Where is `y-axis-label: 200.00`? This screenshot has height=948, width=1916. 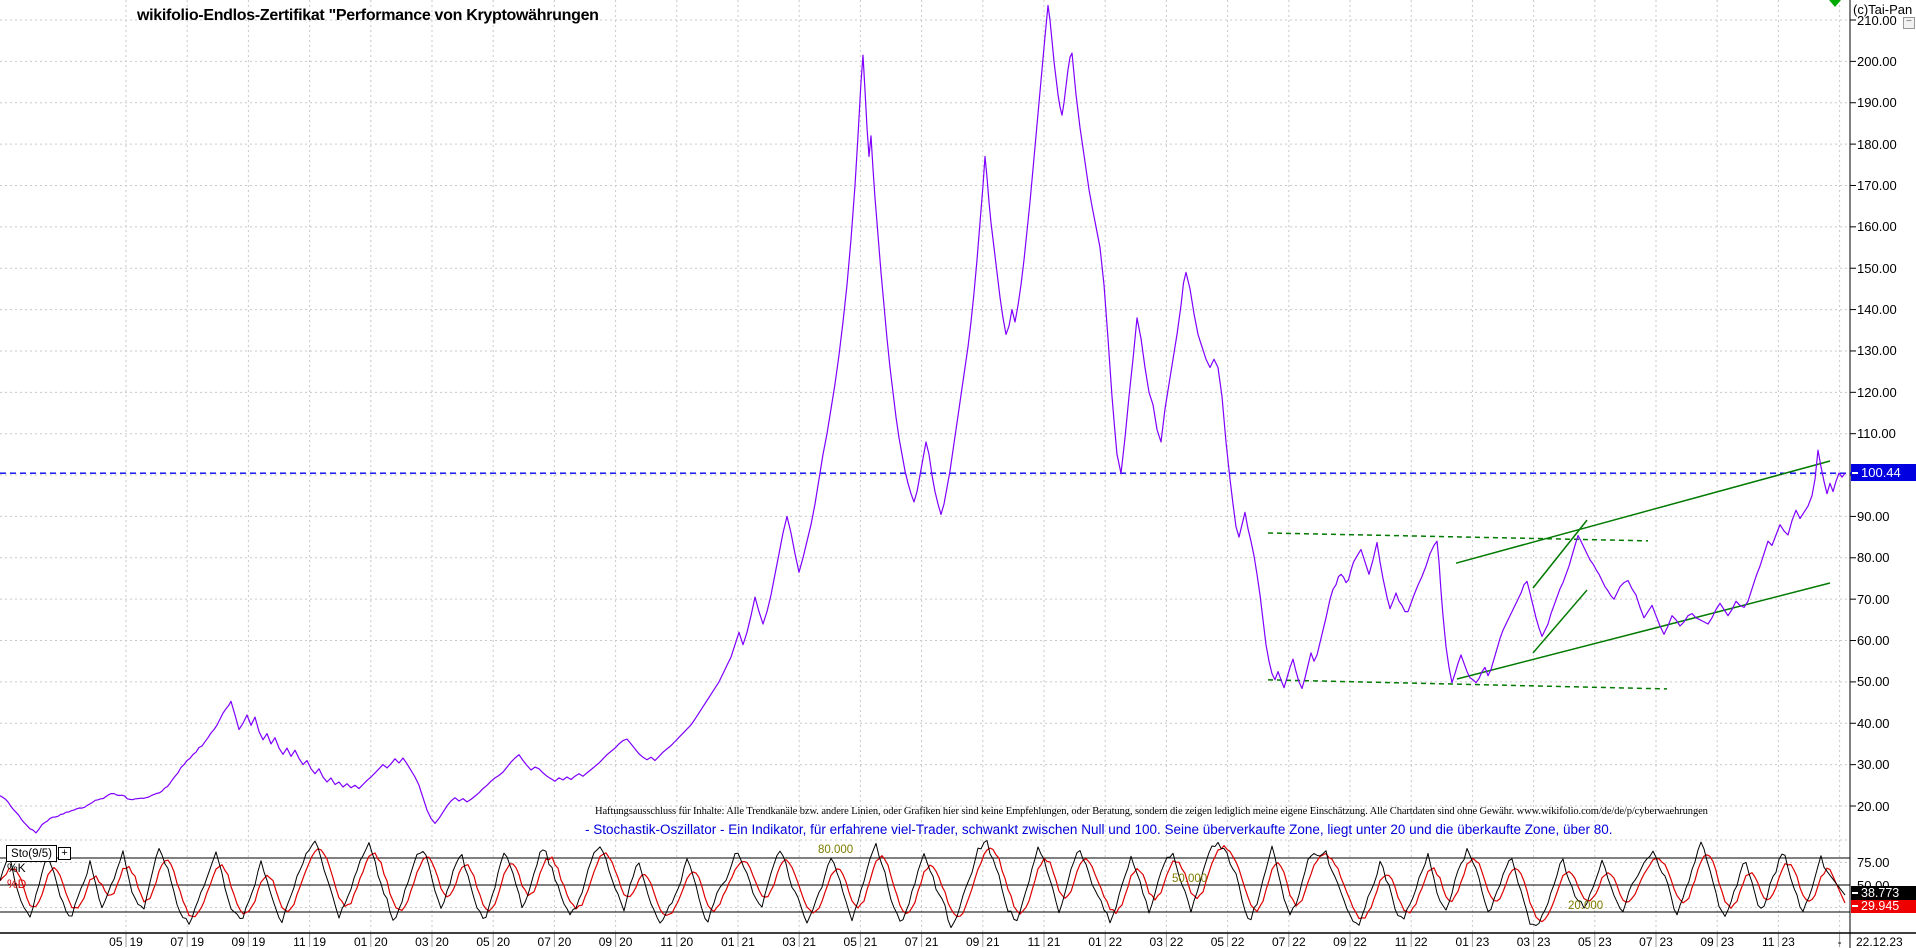 y-axis-label: 200.00 is located at coordinates (1877, 61).